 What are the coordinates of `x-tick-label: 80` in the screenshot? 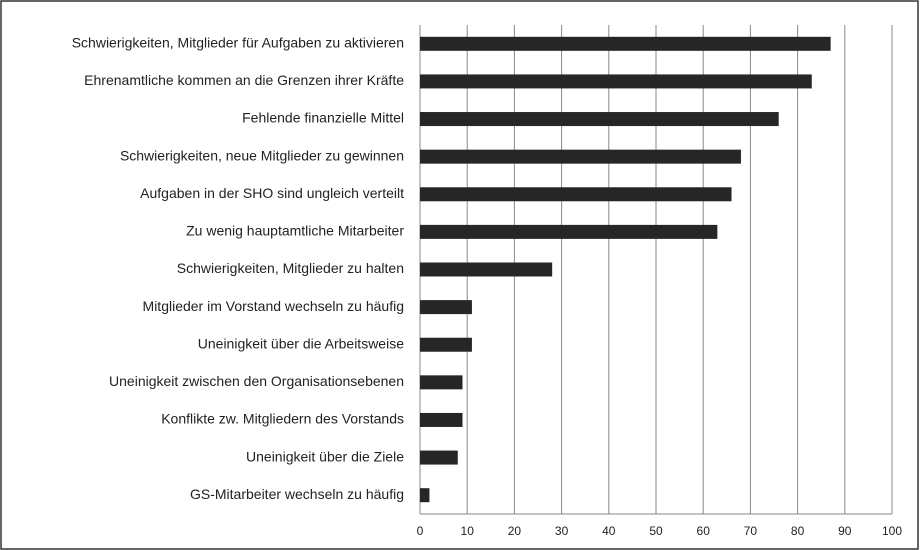 It's located at (798, 531).